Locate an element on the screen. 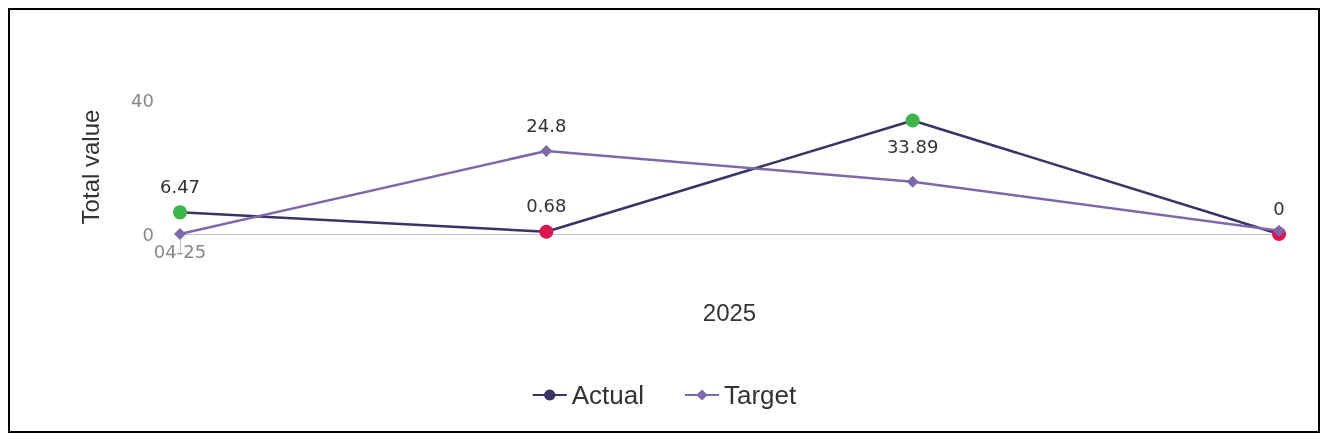 This screenshot has width=1330, height=441. x-tick-label: 04-25 is located at coordinates (180, 251).